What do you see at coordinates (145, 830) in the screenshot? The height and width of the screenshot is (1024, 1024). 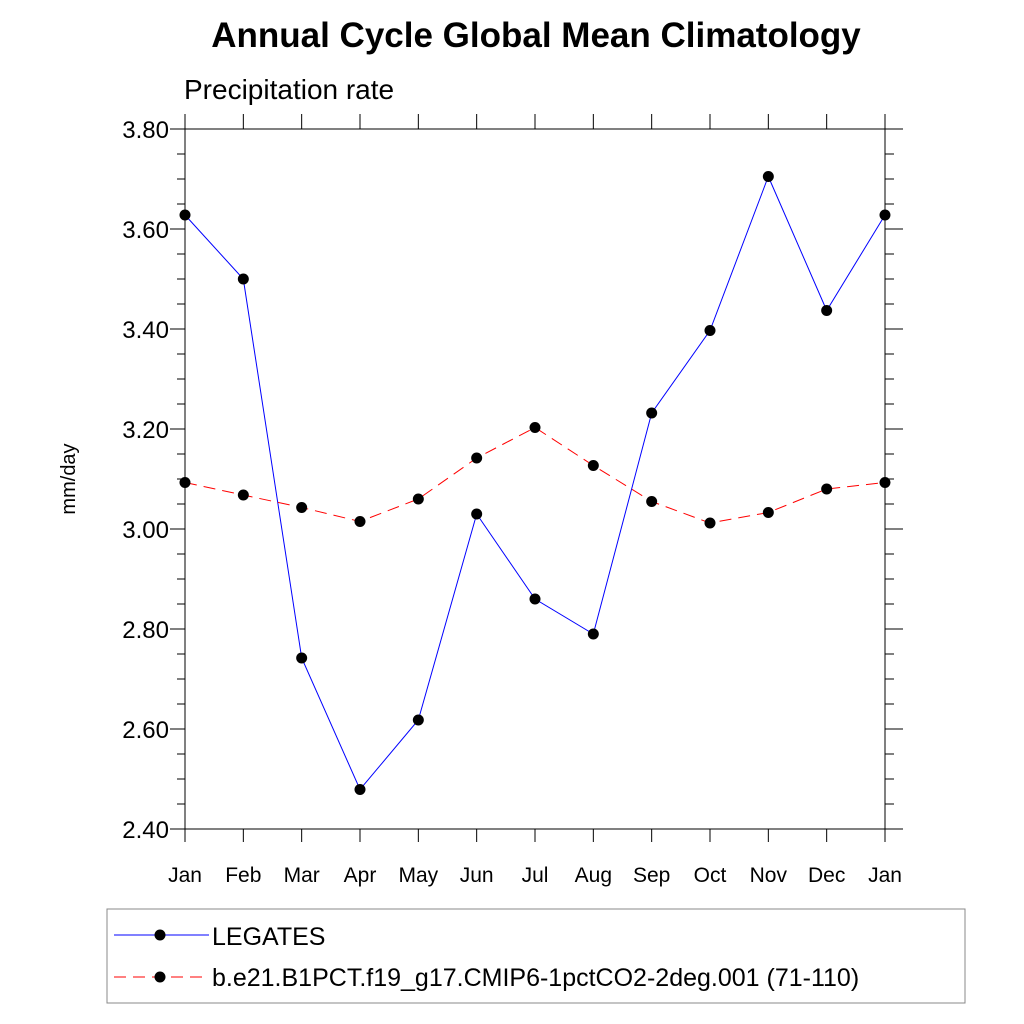 I see `y-tick-label: 2.40` at bounding box center [145, 830].